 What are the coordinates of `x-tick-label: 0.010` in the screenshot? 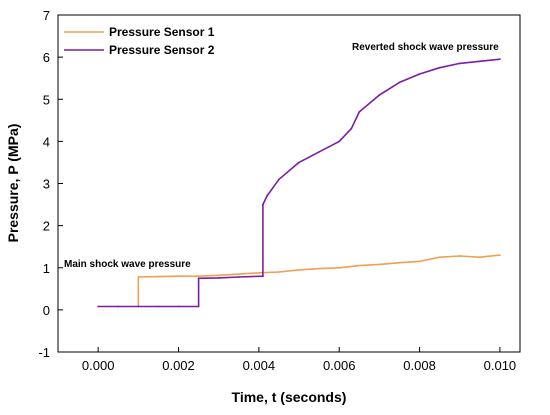 It's located at (500, 365).